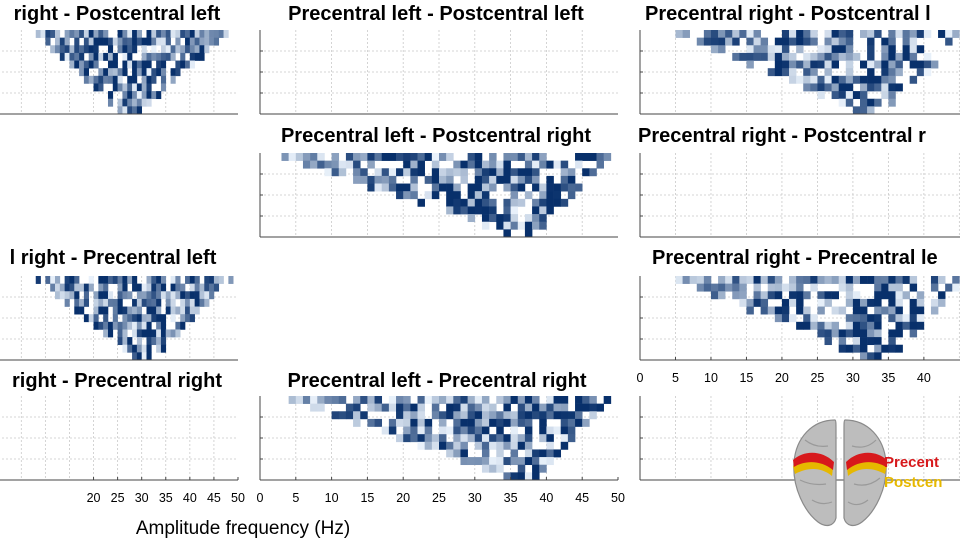 The width and height of the screenshot is (960, 540). I want to click on panel-title: Precentral right - Precentral le, so click(795, 258).